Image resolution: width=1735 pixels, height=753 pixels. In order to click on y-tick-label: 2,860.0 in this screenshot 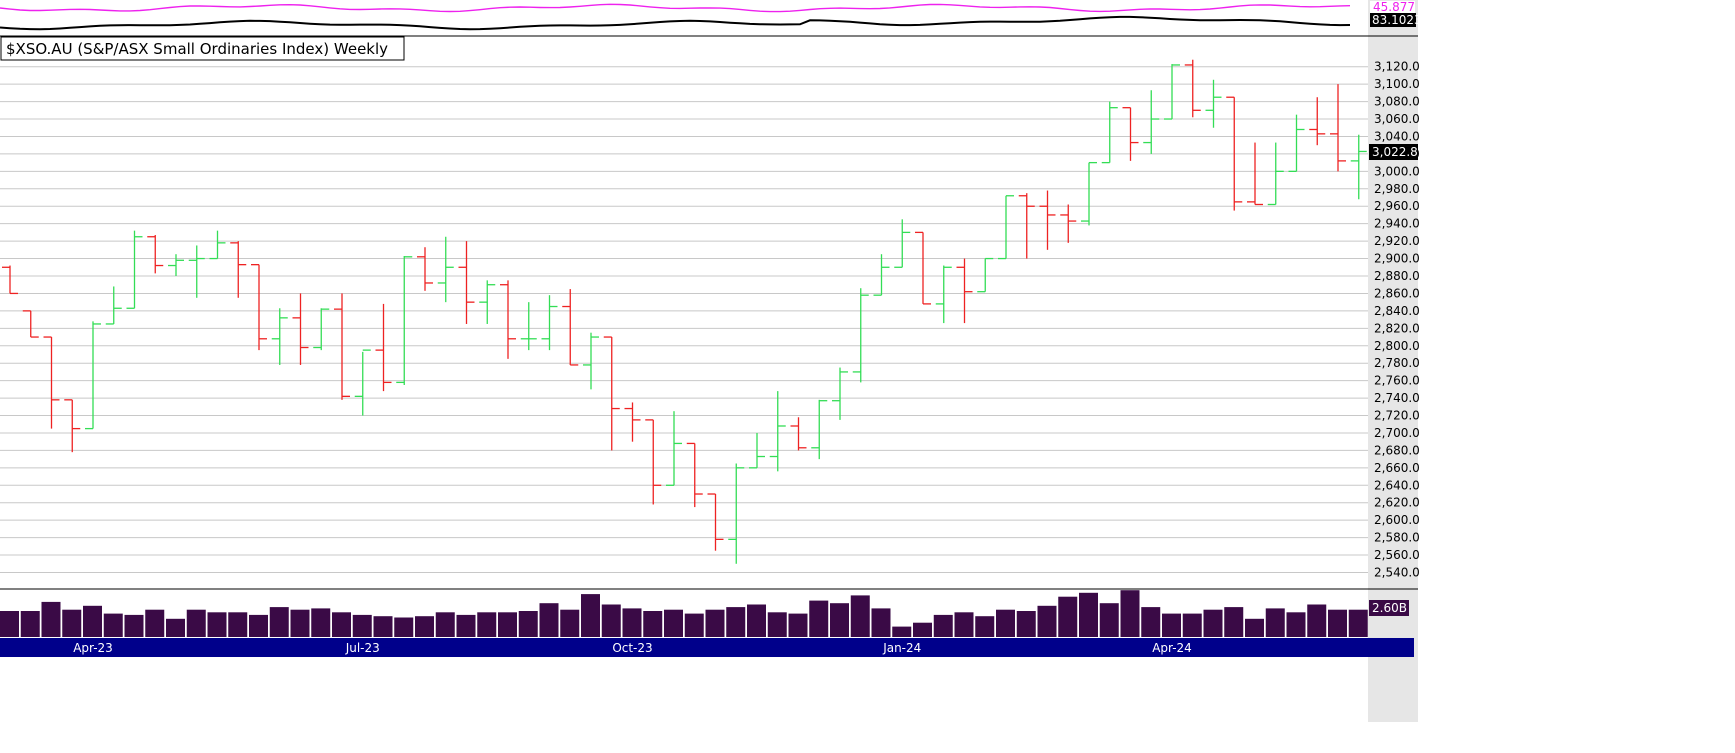, I will do `click(1397, 293)`.